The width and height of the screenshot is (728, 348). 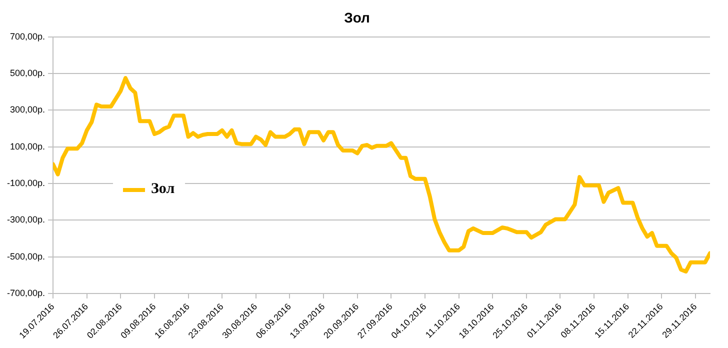 What do you see at coordinates (26, 219) in the screenshot?
I see `y-tick-label: -300,00р.` at bounding box center [26, 219].